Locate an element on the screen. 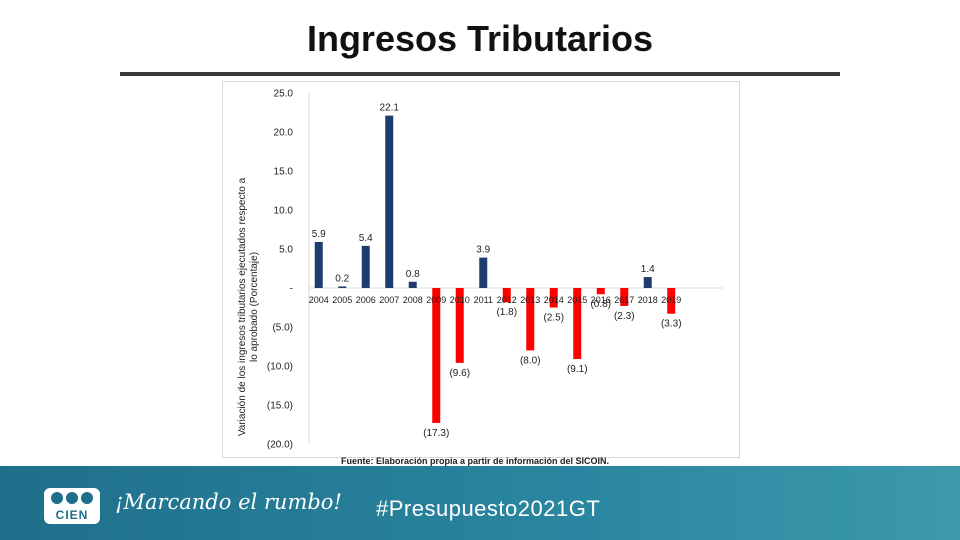 The image size is (960, 540). y-tick-label: (10.0) is located at coordinates (280, 367).